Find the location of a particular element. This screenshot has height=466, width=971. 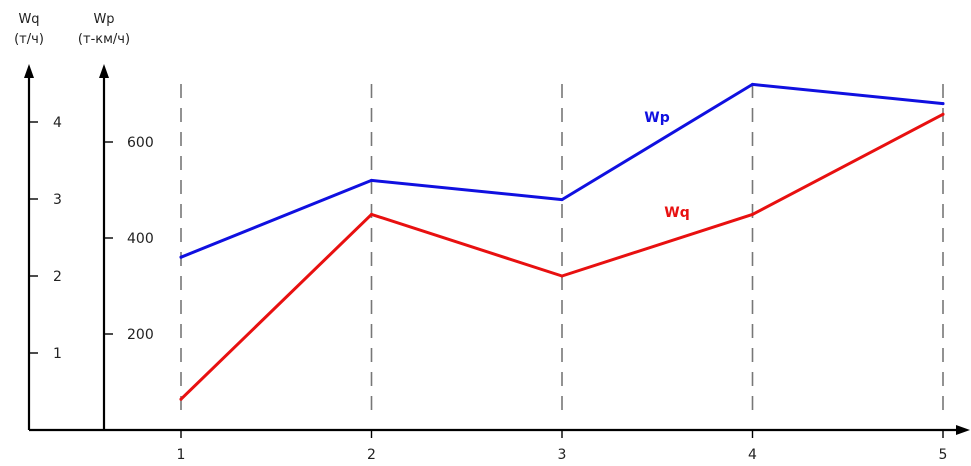

wp-axis-ticks: 200 400 600 is located at coordinates (129, 239).